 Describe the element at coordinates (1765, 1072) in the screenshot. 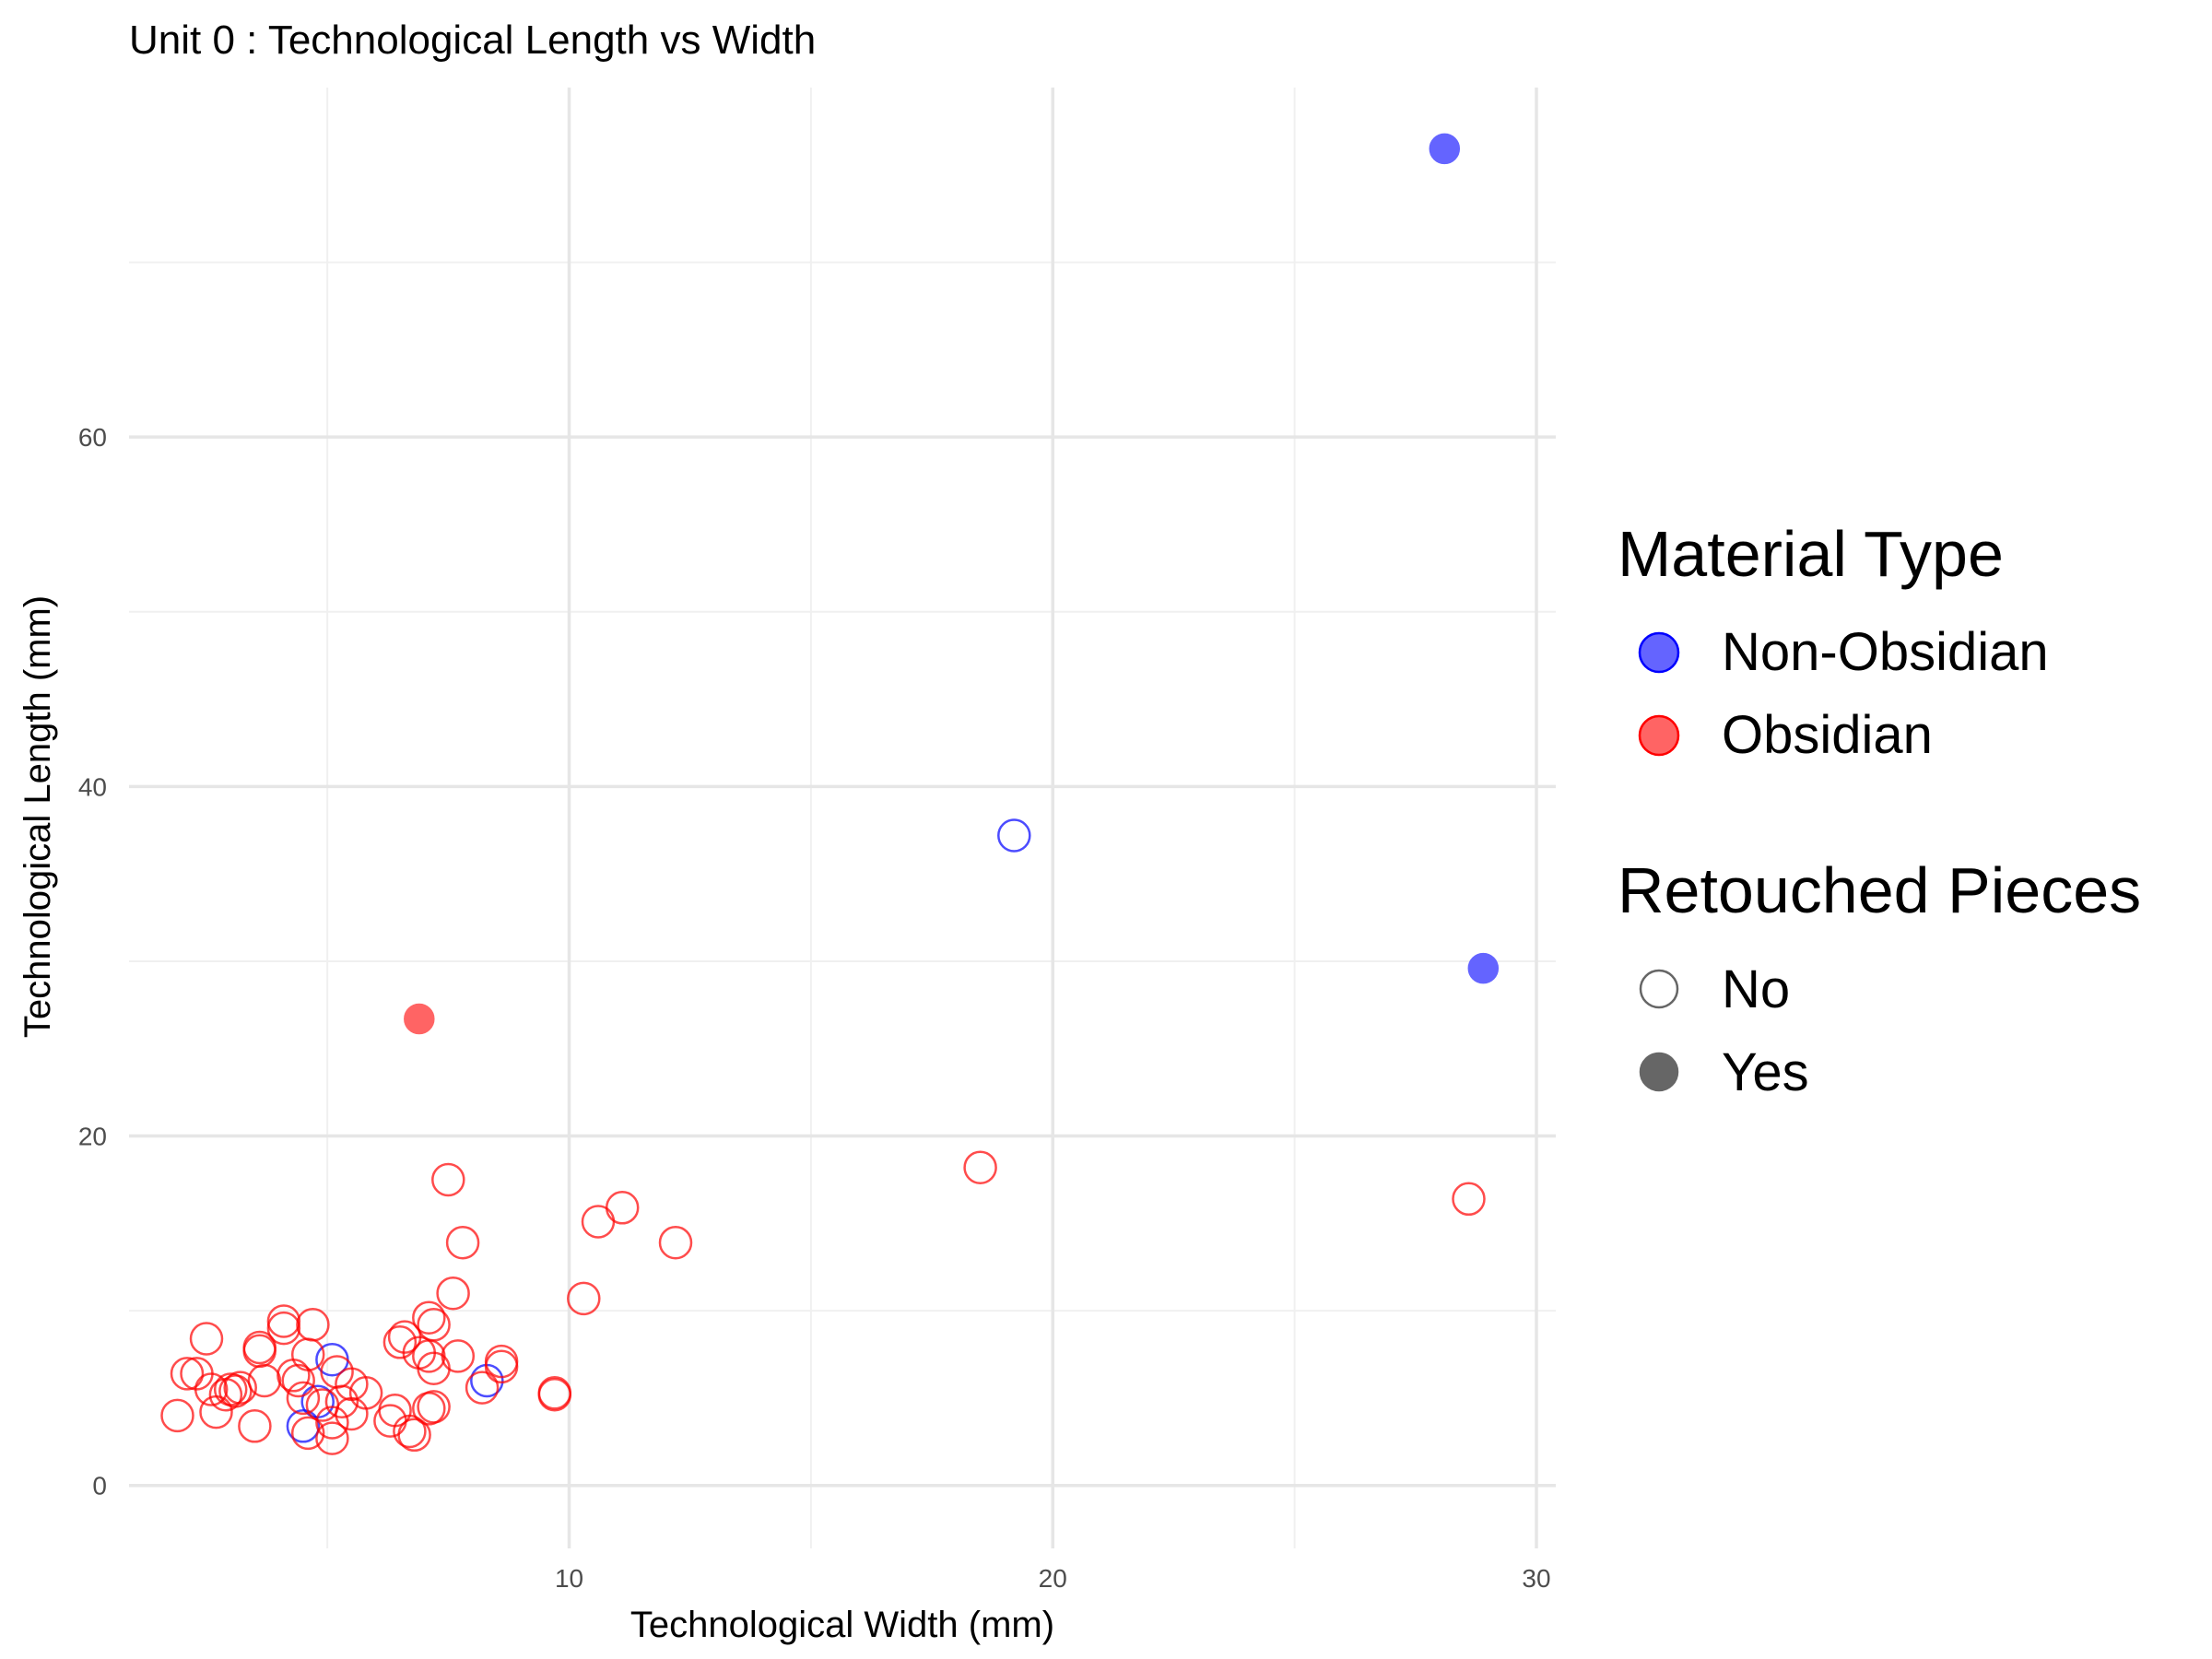

I see `legend-label-retouched-yes: Yes` at that location.